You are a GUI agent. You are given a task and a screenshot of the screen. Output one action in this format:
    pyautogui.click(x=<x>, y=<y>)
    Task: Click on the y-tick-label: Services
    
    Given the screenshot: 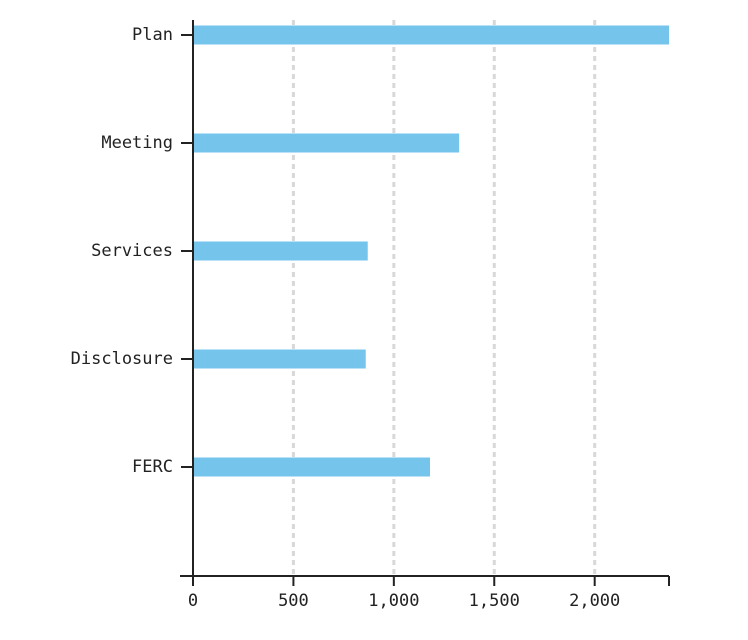 What is the action you would take?
    pyautogui.click(x=132, y=251)
    